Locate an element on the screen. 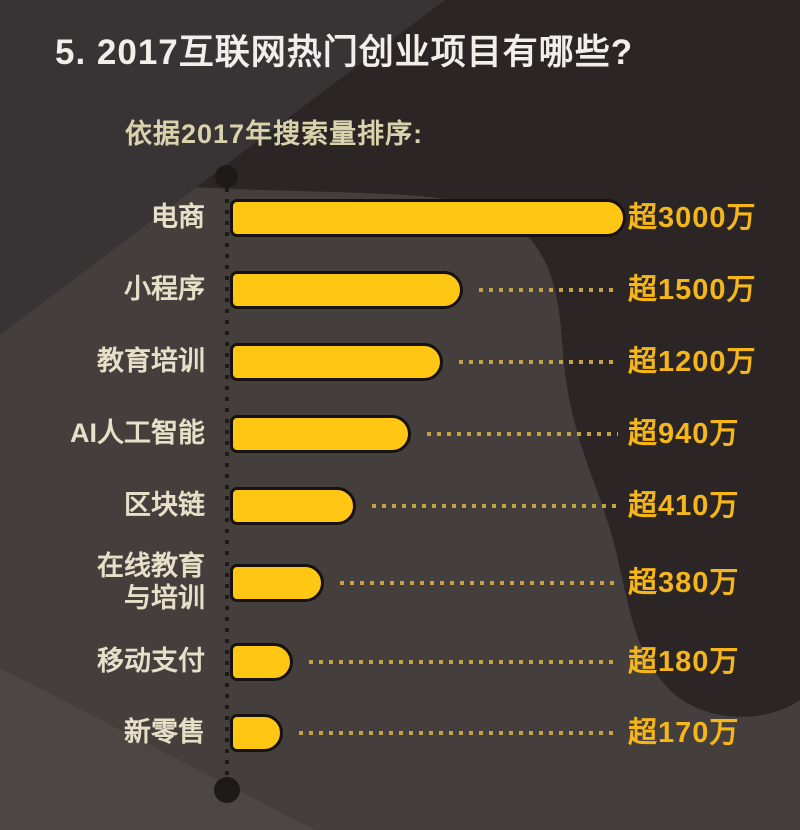 The image size is (800, 830). category-label: 教育培训 is located at coordinates (151, 361).